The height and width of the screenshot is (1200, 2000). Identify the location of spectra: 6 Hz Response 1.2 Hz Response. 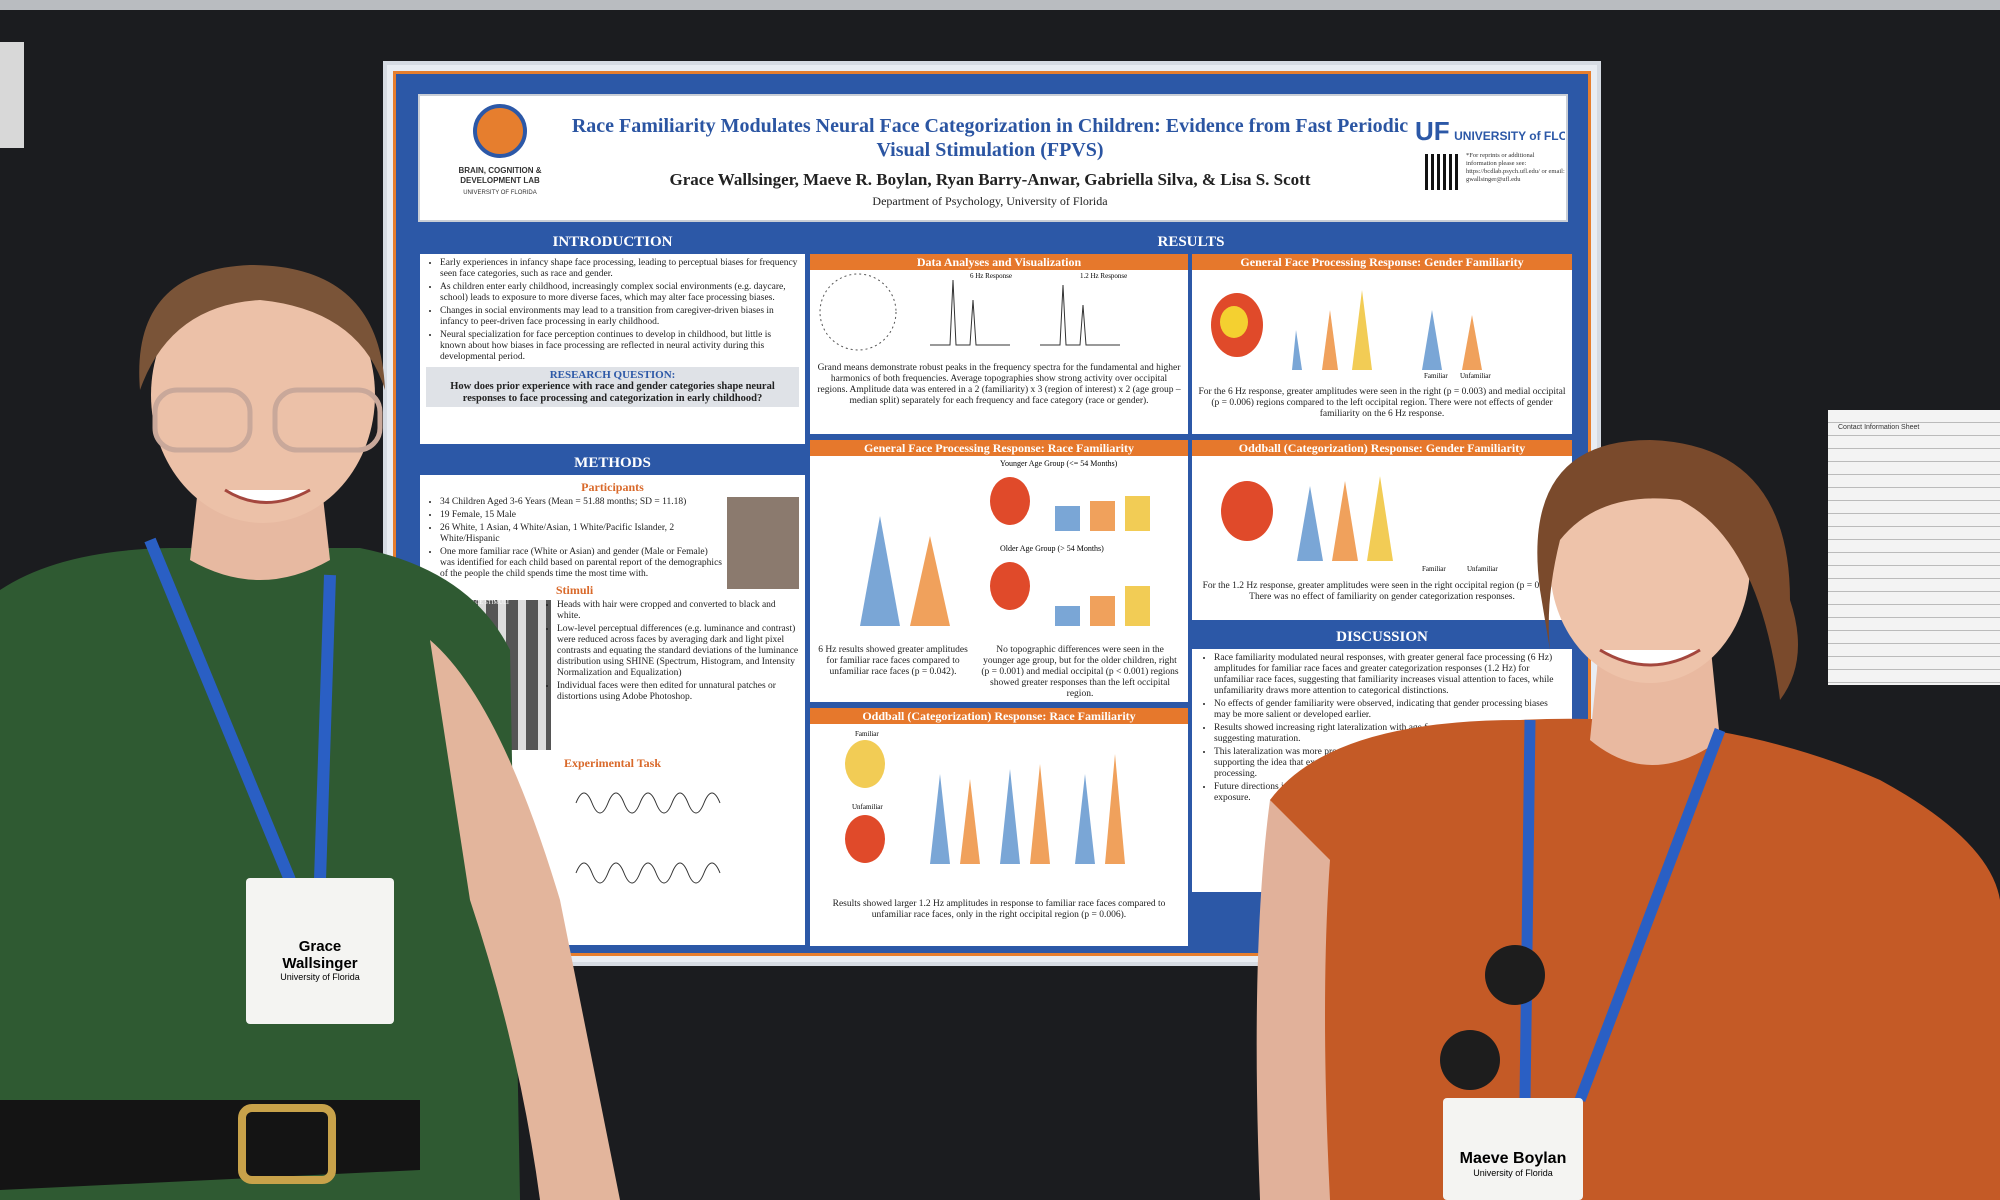
(973, 311).